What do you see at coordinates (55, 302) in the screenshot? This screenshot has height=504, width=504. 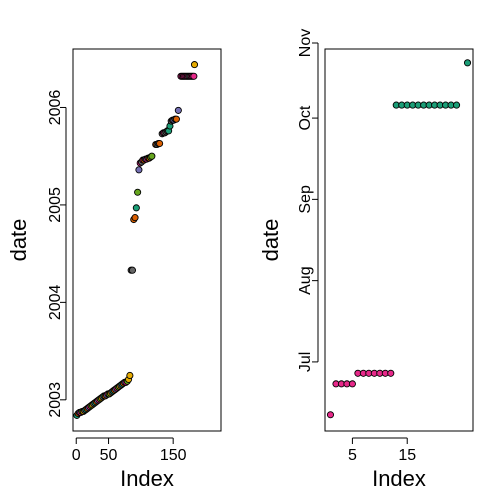 I see `y-tick-label: 2004` at bounding box center [55, 302].